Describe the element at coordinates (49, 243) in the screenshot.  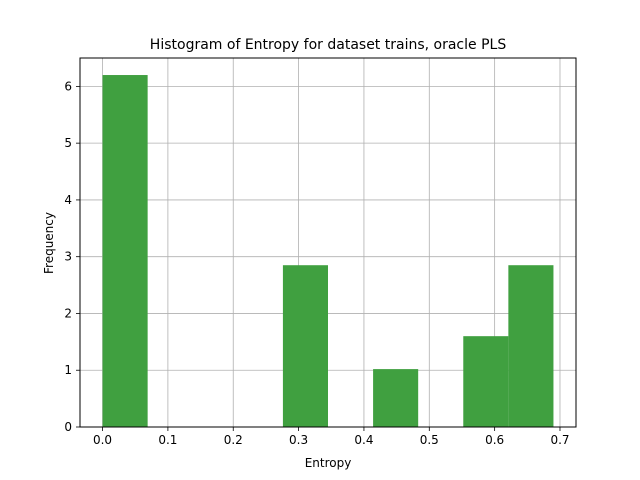
I see `y-axis-label: Frequency` at that location.